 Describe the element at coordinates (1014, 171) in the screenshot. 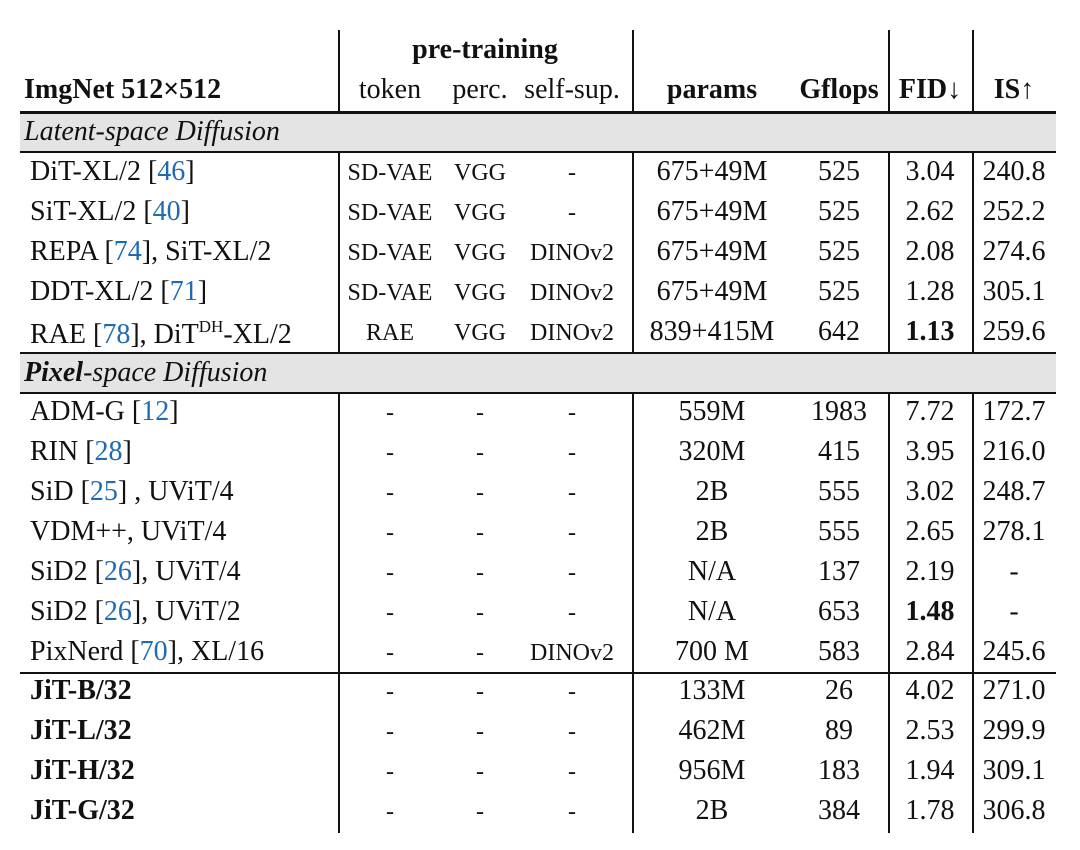

I see `cell-is: 240.8` at that location.